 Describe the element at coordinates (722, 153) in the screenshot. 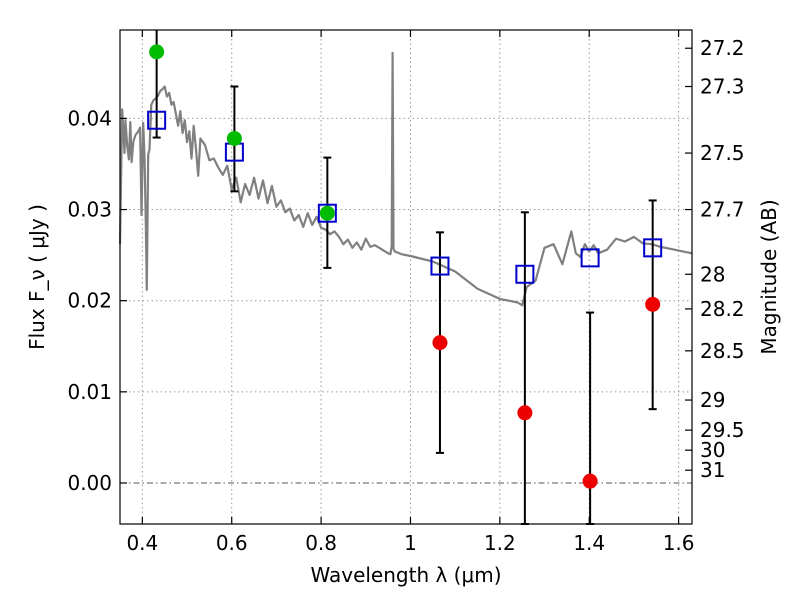

I see `right-tick-label: 27.5` at that location.